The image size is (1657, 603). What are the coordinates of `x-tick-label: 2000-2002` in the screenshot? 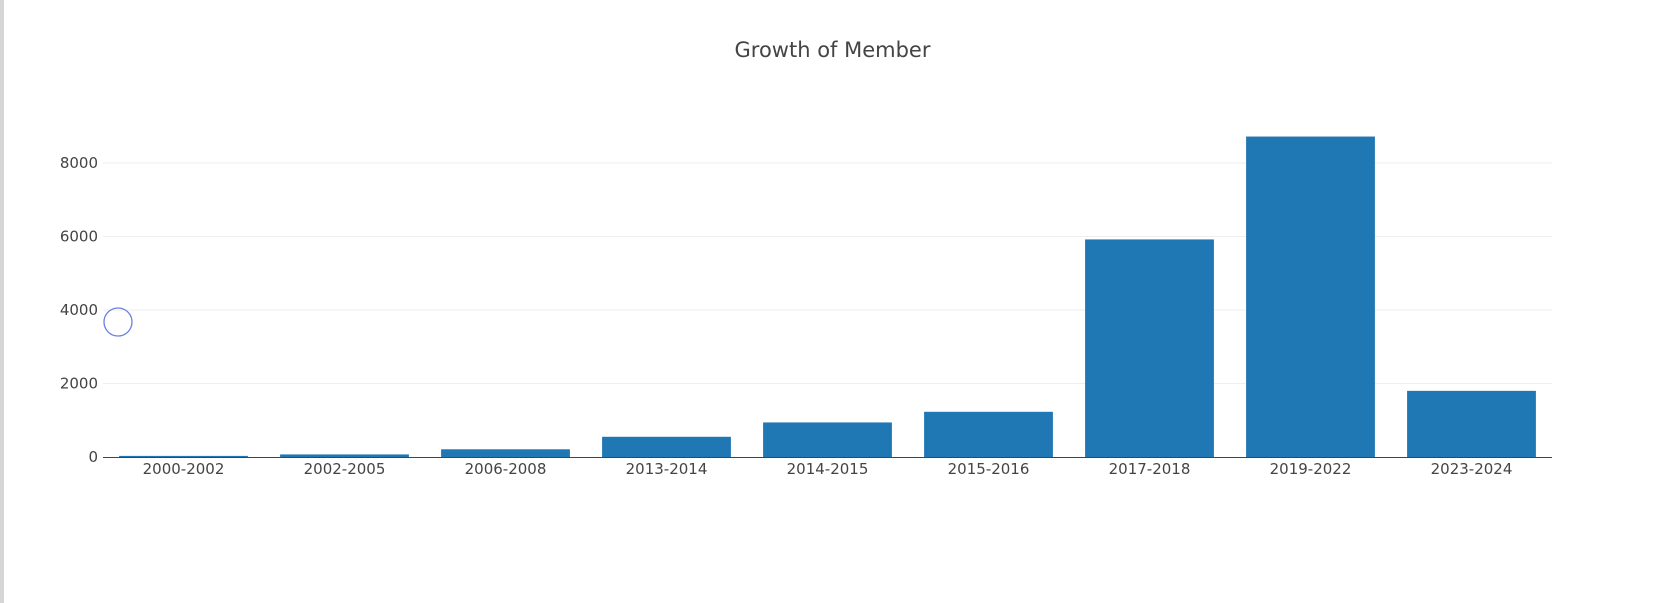 It's located at (184, 469).